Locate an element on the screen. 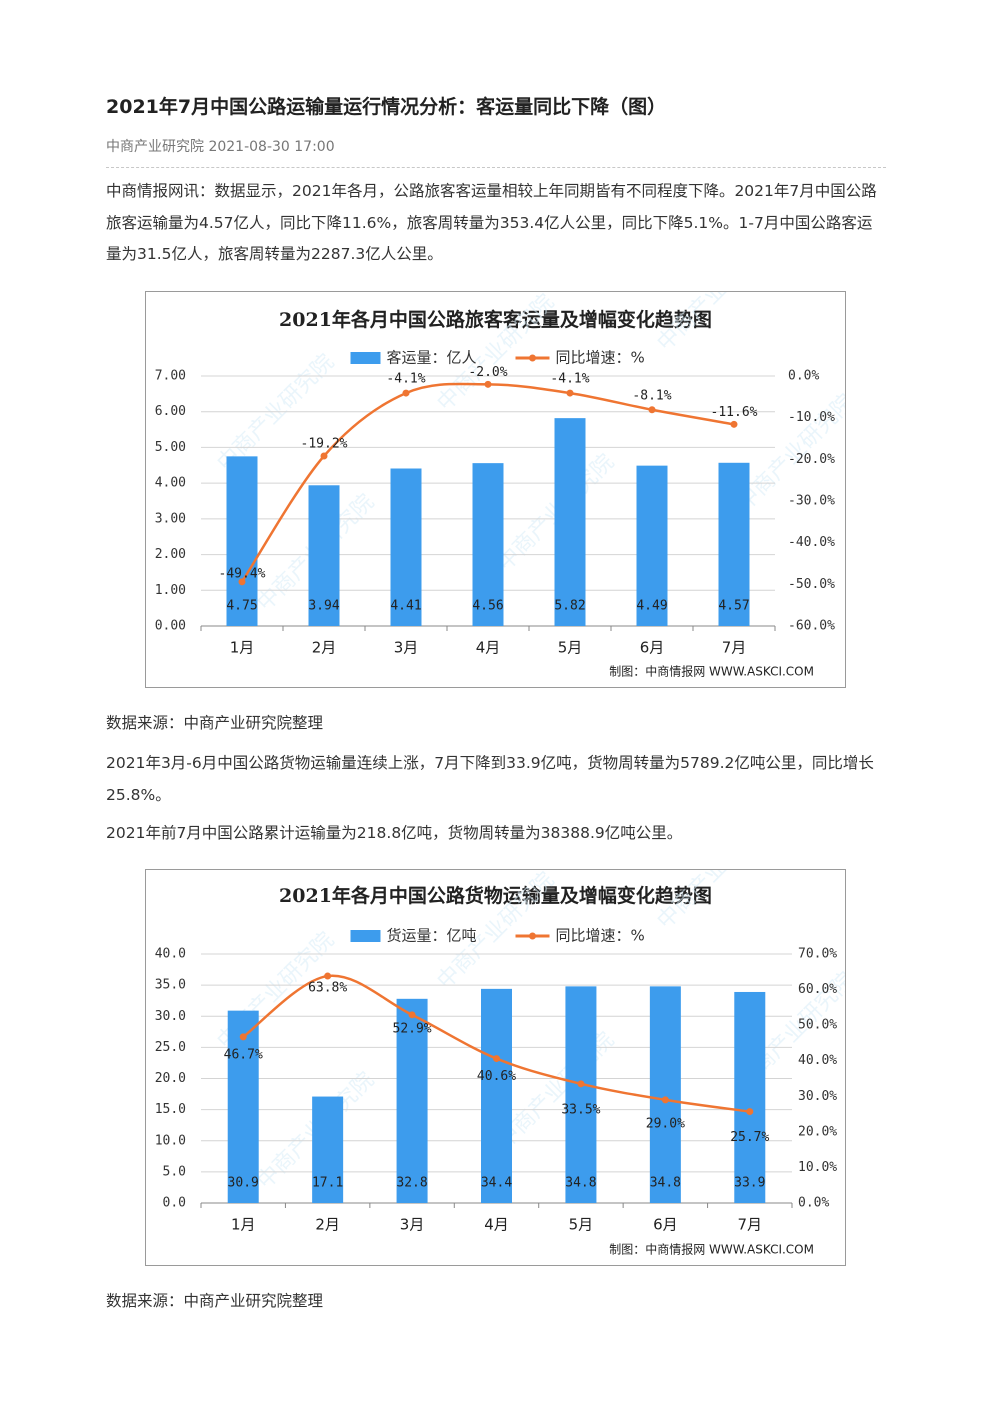  growth-value-label: 63.8% is located at coordinates (327, 988).